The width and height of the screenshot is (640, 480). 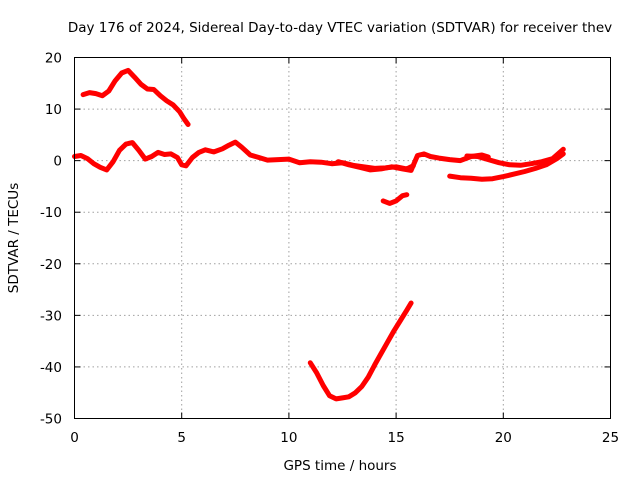 I want to click on x-tick-label: 10, so click(x=288, y=438).